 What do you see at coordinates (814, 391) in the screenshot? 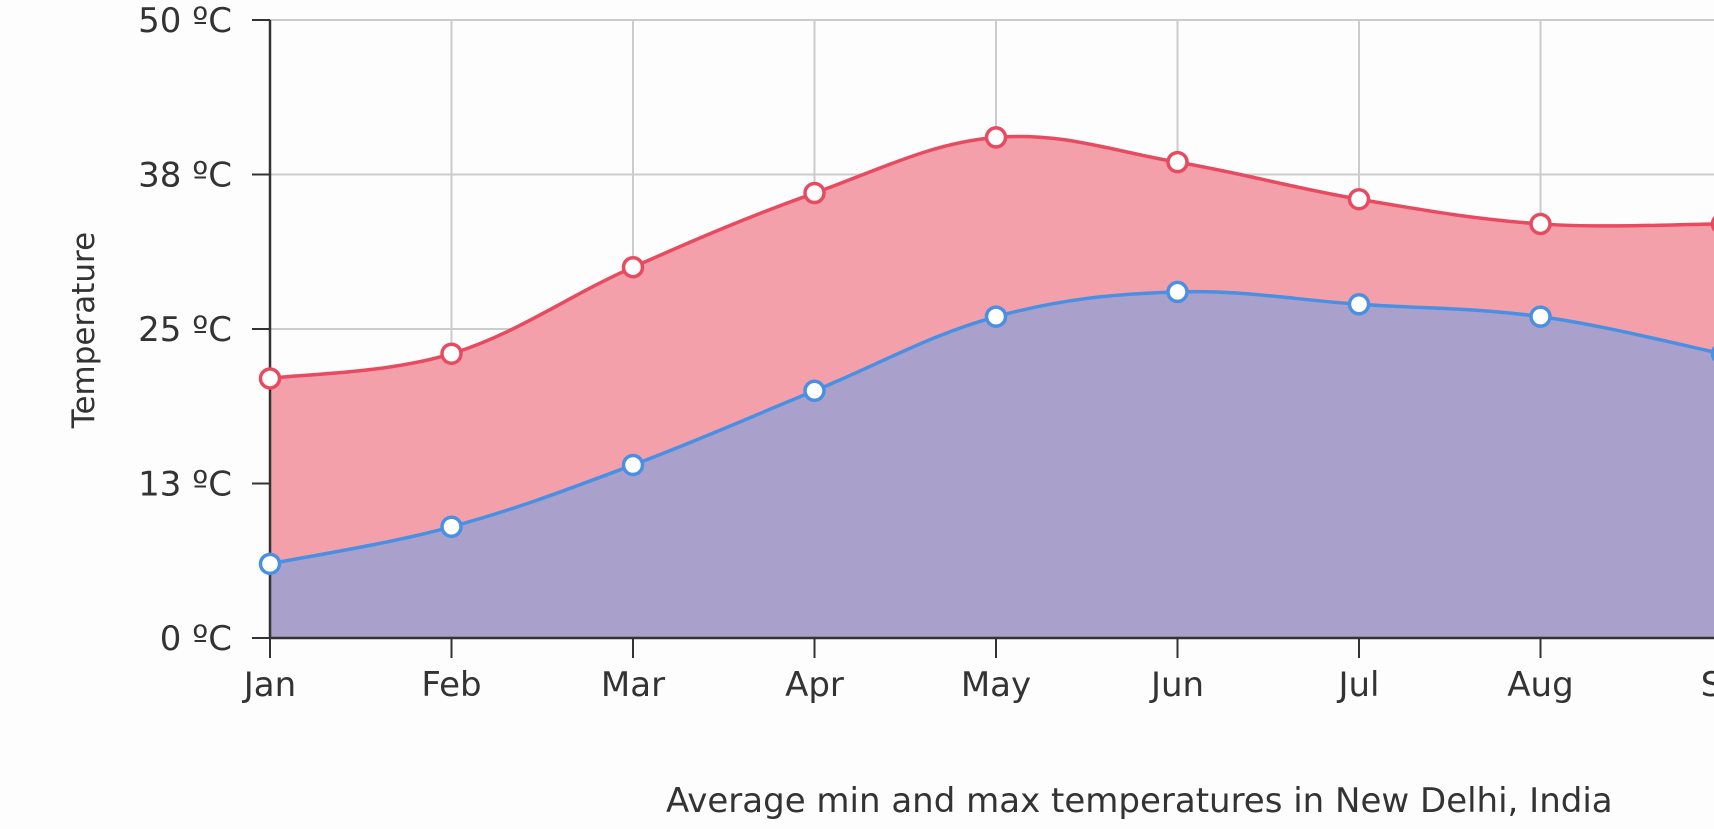
I see `series-1-point-apr` at bounding box center [814, 391].